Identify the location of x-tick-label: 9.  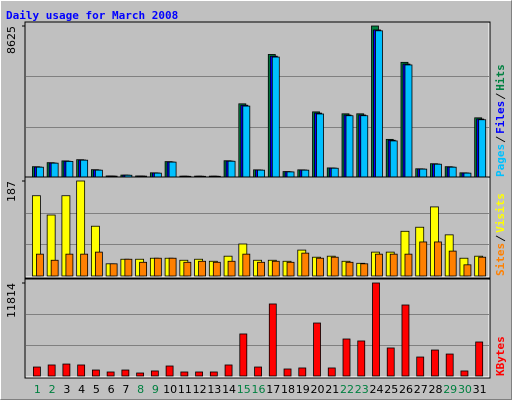
(155, 389).